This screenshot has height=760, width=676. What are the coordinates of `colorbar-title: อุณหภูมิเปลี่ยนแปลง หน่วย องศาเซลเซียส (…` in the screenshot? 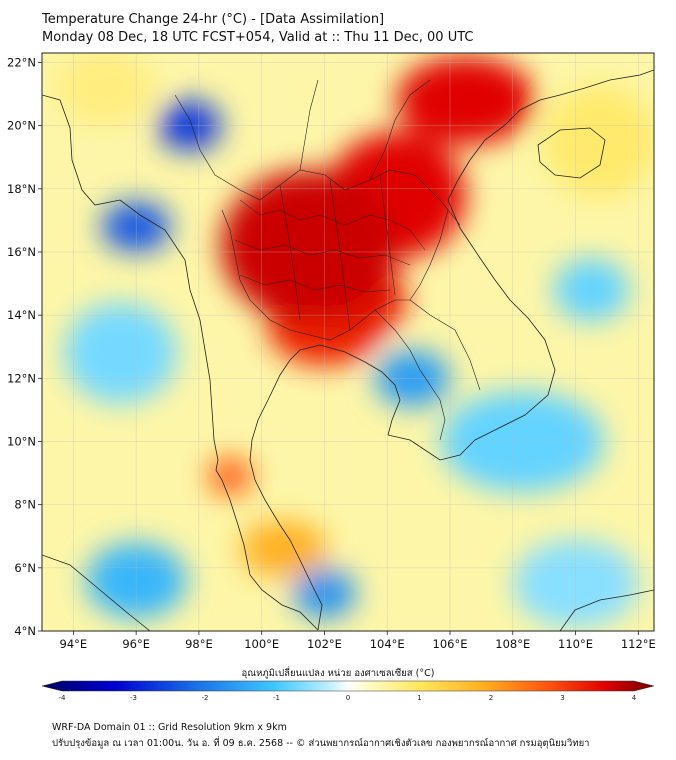 It's located at (338, 673).